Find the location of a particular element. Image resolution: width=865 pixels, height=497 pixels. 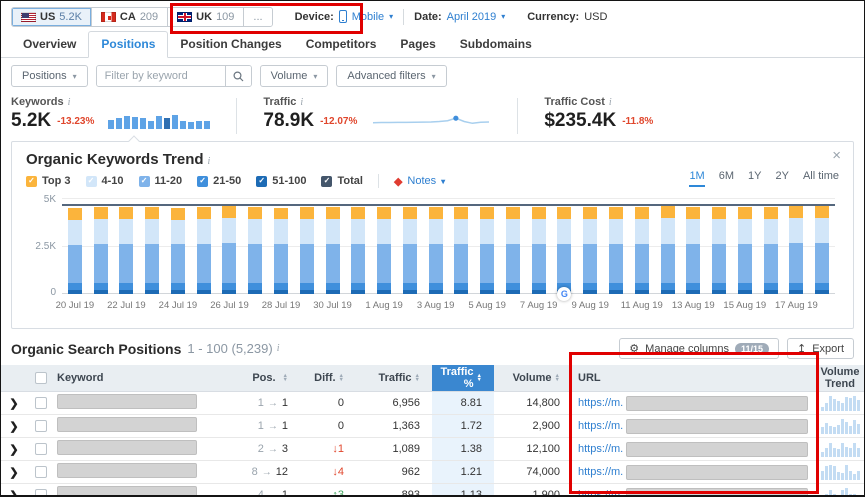

tab-pages: Pages is located at coordinates (418, 44).